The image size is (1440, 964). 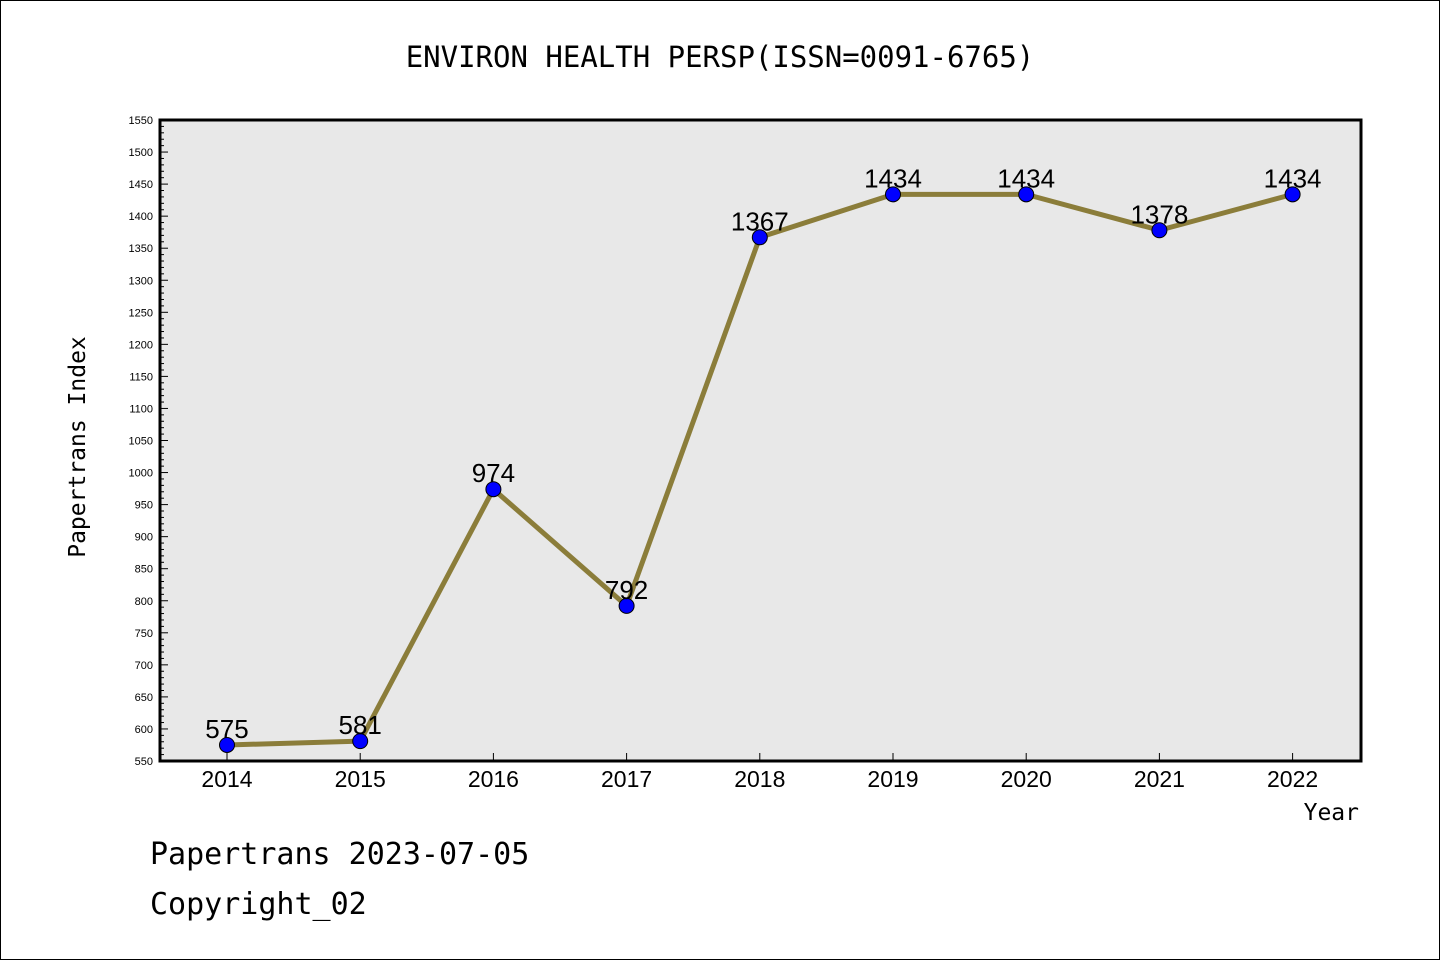 What do you see at coordinates (1159, 214) in the screenshot?
I see `data-label: 1378` at bounding box center [1159, 214].